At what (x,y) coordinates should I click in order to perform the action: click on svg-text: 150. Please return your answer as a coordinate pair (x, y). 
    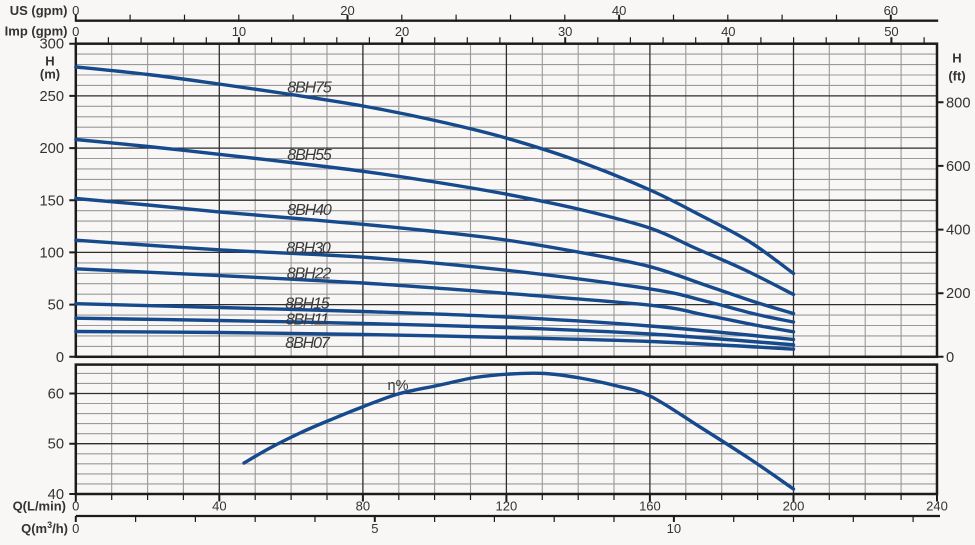
    Looking at the image, I should click on (51, 201).